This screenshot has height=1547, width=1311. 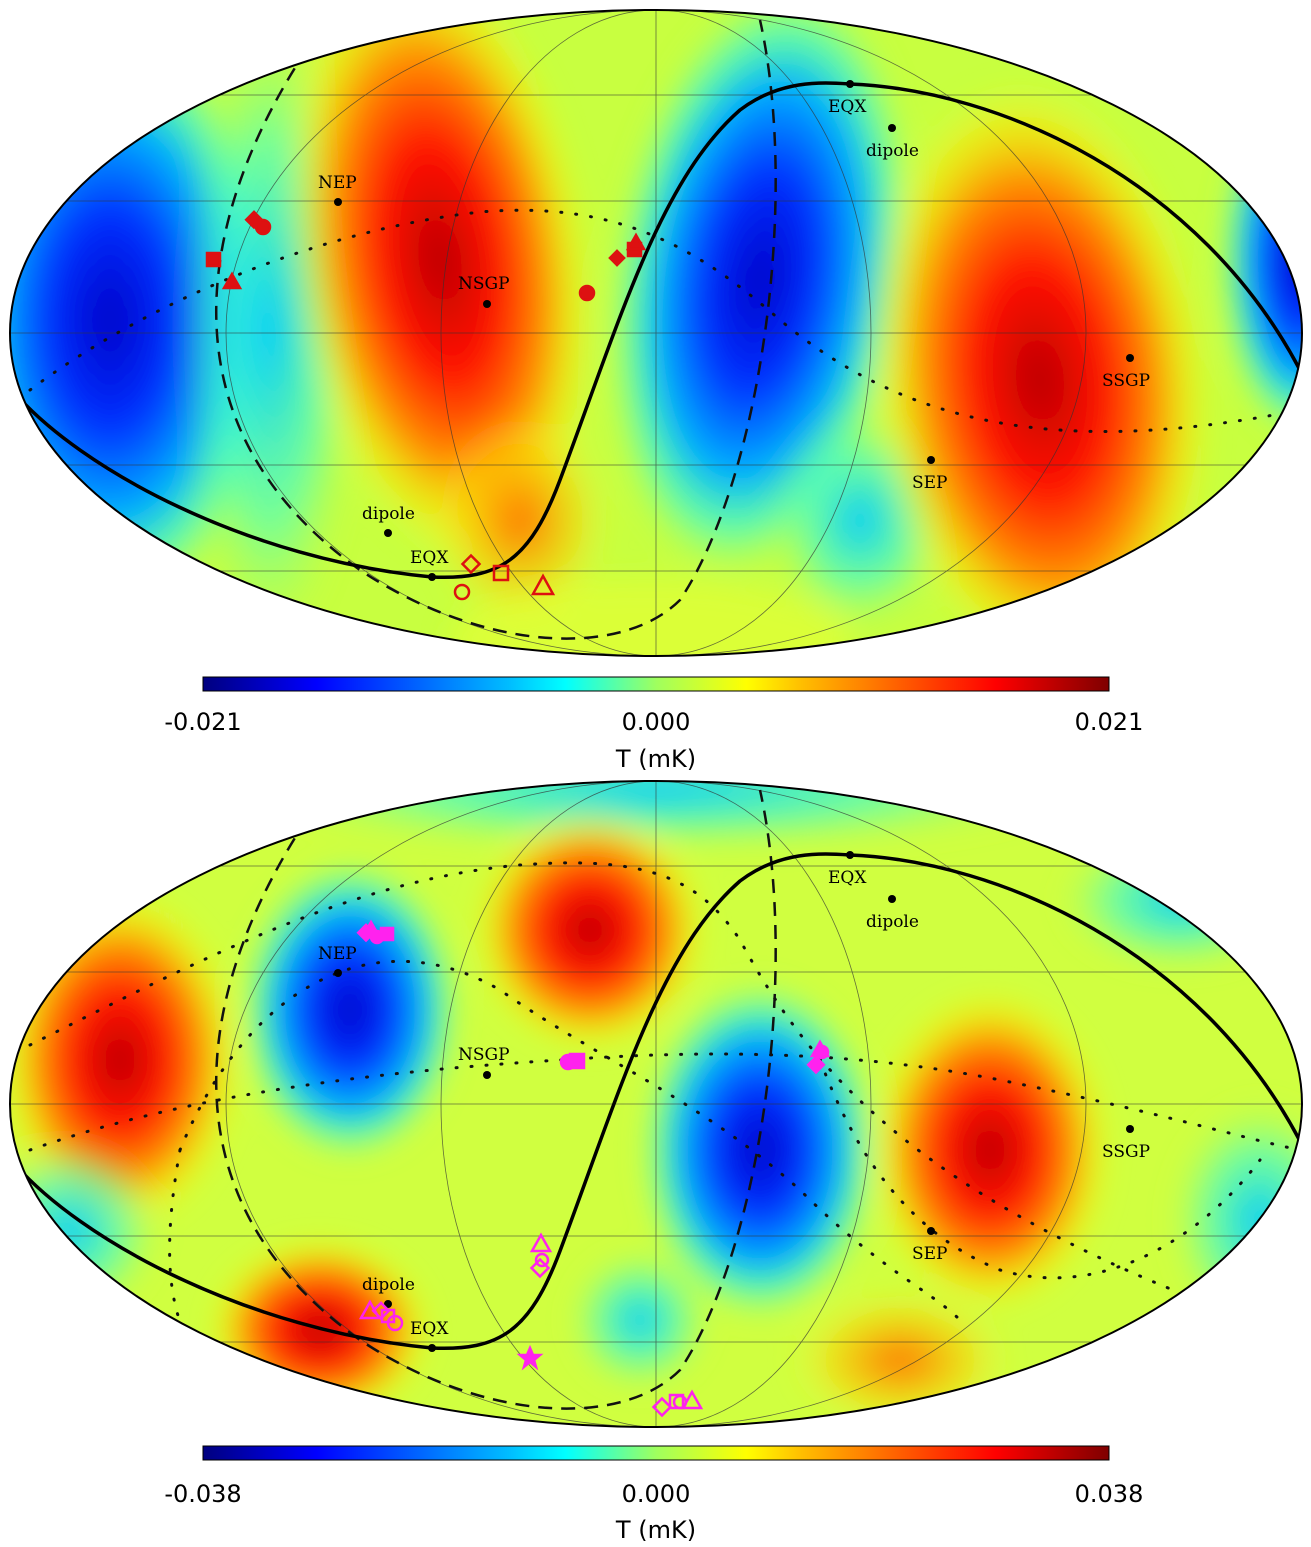 I want to click on marker-cluster-nep, so click(x=375, y=932).